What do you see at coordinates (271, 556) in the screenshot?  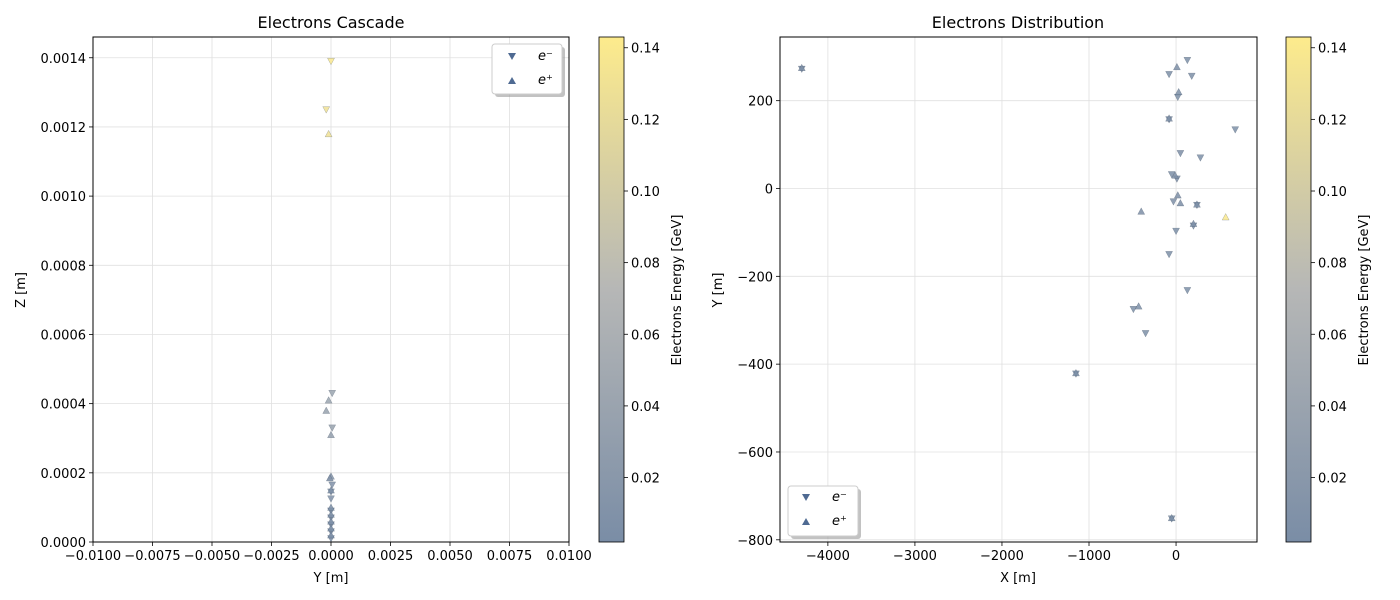 I see `x-tick-label: −0.0025` at bounding box center [271, 556].